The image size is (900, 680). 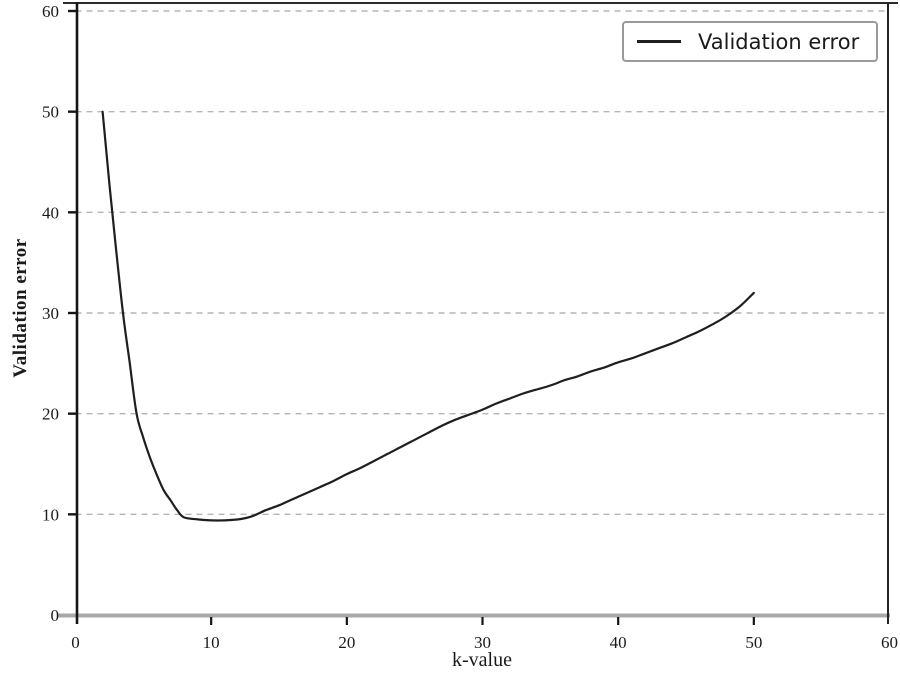 I want to click on x-axis-label: k-value, so click(x=482, y=660).